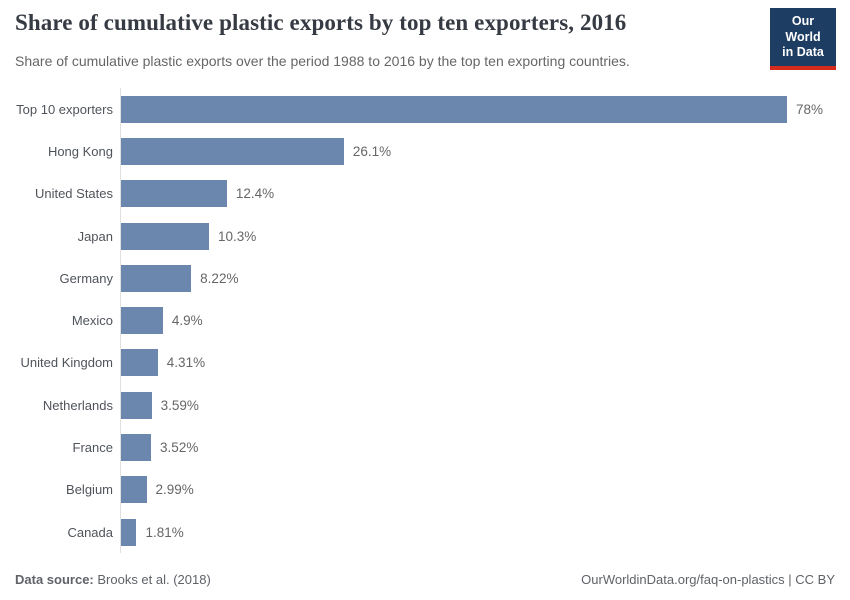  What do you see at coordinates (237, 236) in the screenshot?
I see `value-label: 10.3%` at bounding box center [237, 236].